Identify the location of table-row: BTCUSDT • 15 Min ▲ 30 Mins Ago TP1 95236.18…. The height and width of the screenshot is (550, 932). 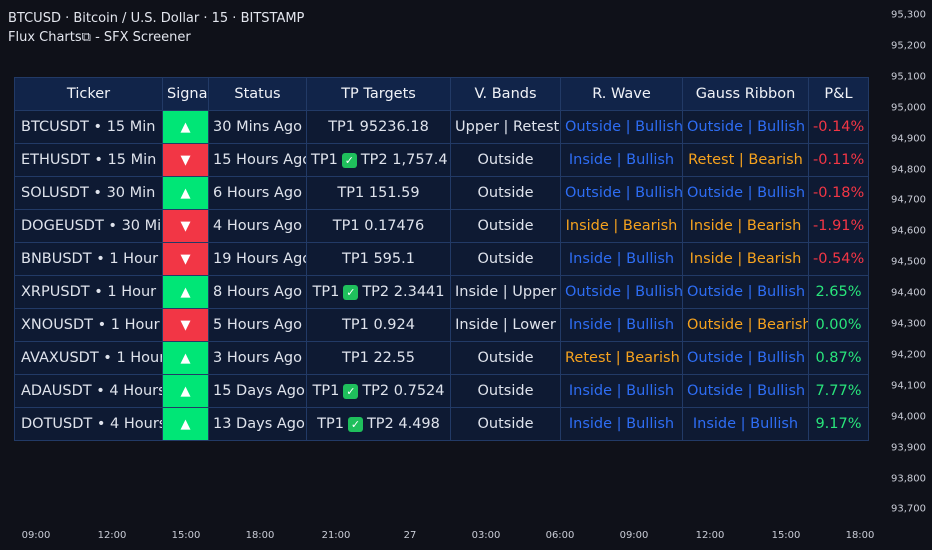
(441, 127).